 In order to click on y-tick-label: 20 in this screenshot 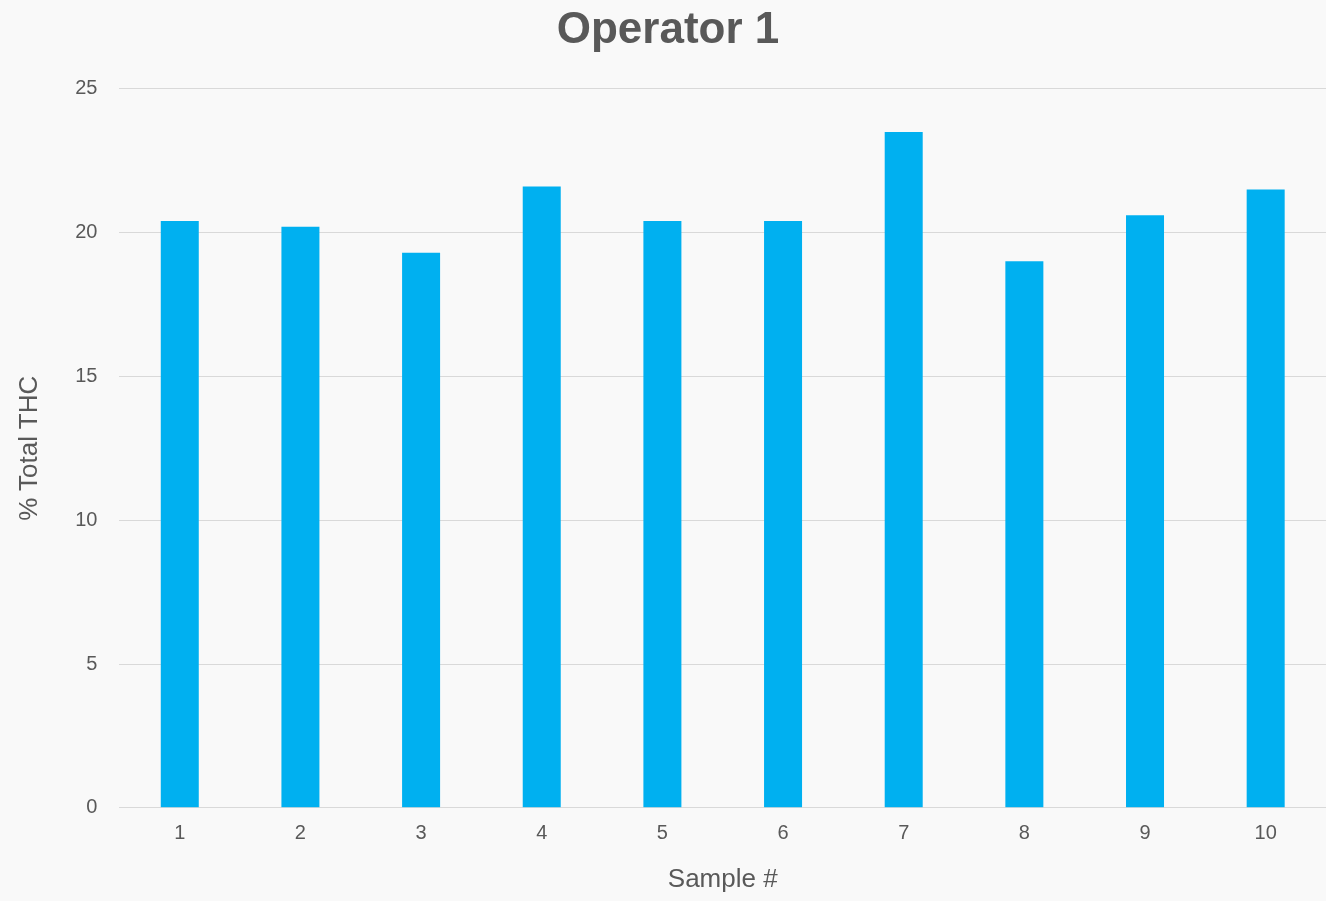, I will do `click(86, 231)`.